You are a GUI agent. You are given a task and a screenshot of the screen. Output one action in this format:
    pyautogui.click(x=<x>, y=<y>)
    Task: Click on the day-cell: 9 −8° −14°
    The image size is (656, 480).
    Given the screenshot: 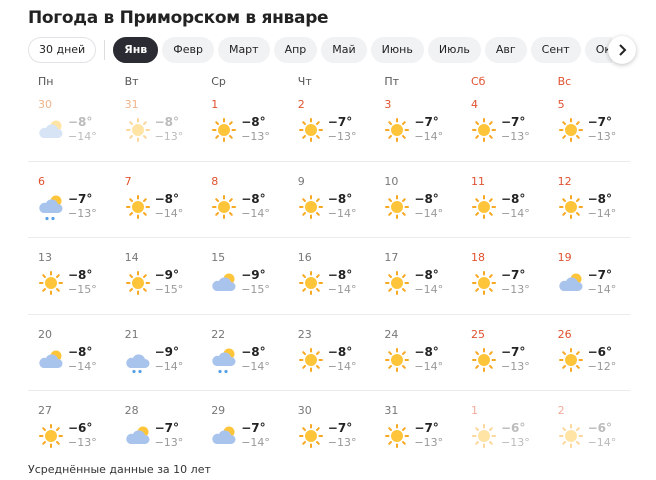 What is the action you would take?
    pyautogui.click(x=338, y=205)
    